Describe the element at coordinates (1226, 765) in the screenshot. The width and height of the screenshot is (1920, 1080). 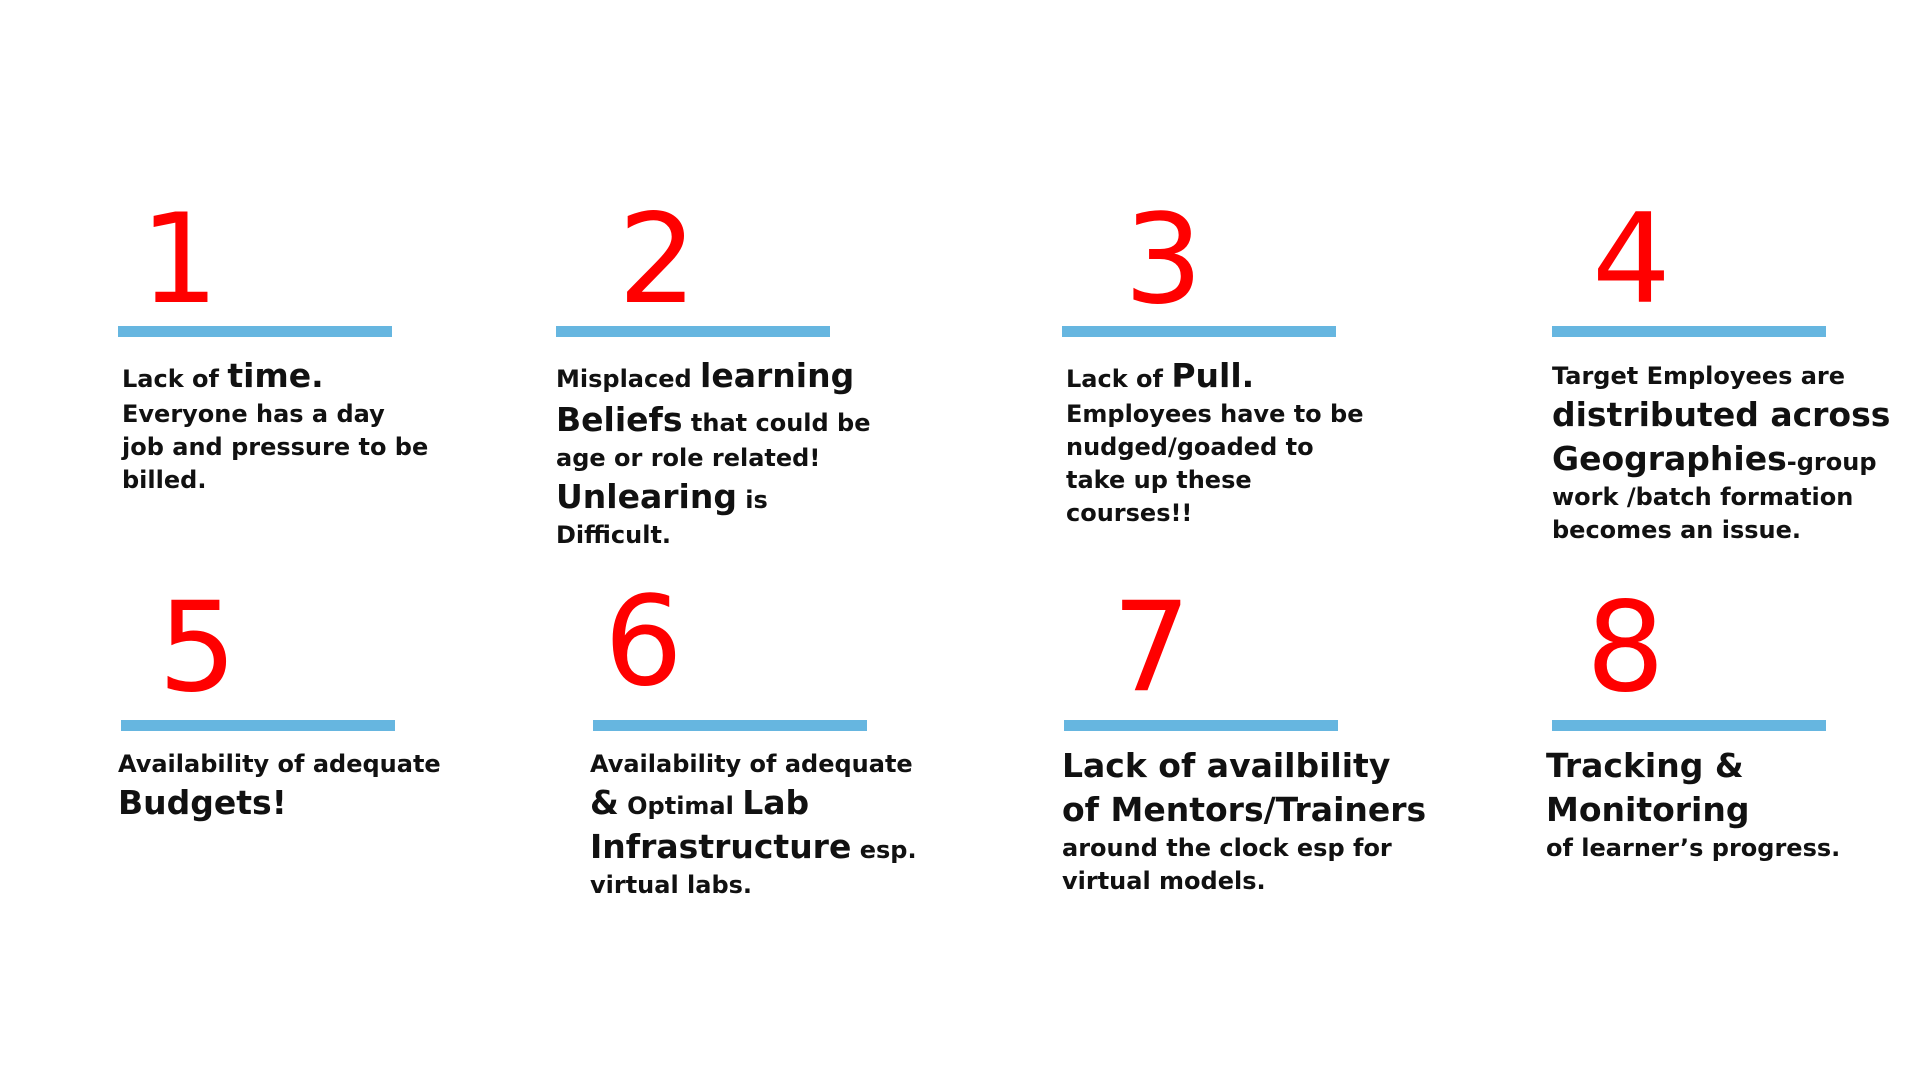
I see `emphasis-line: Lack of availbility` at that location.